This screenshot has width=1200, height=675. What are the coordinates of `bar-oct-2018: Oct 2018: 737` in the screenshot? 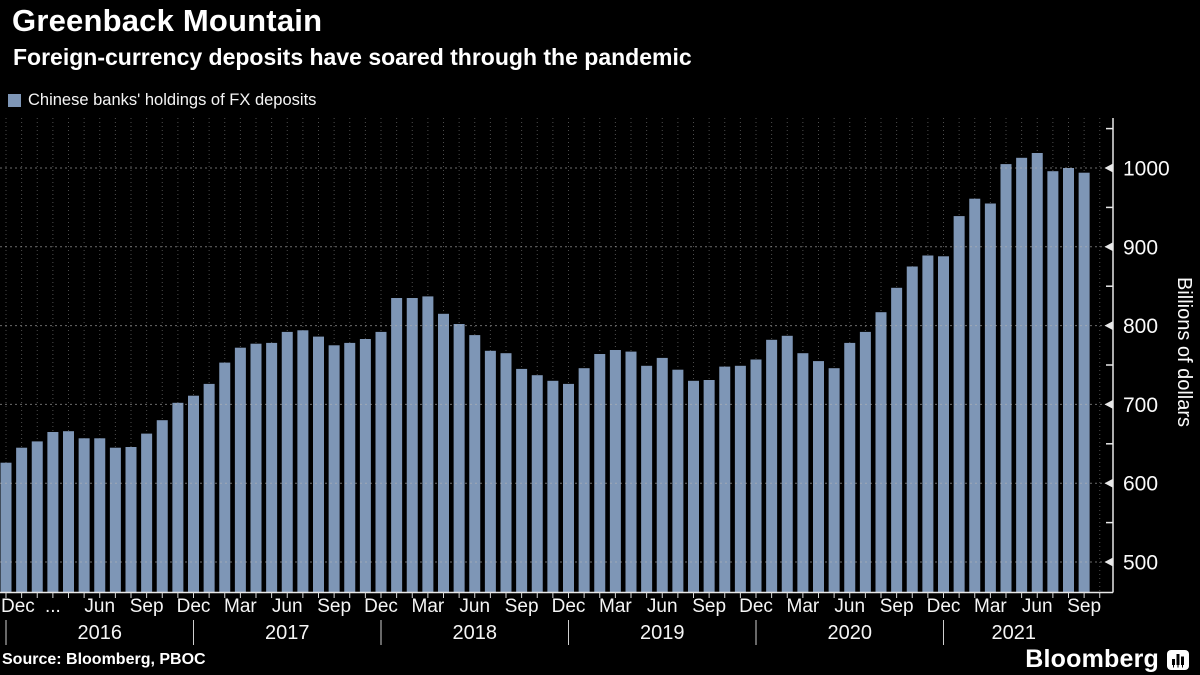 It's located at (537, 484).